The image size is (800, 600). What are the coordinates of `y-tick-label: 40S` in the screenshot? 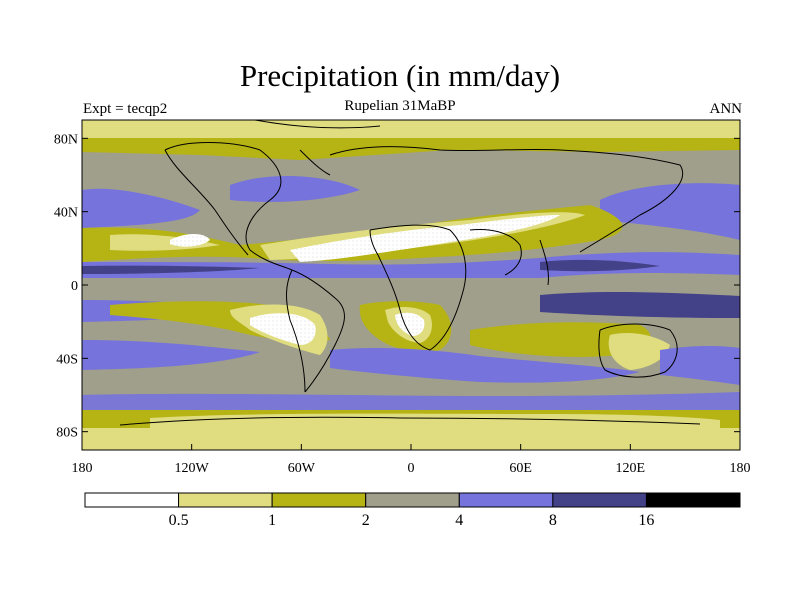 It's located at (67, 359).